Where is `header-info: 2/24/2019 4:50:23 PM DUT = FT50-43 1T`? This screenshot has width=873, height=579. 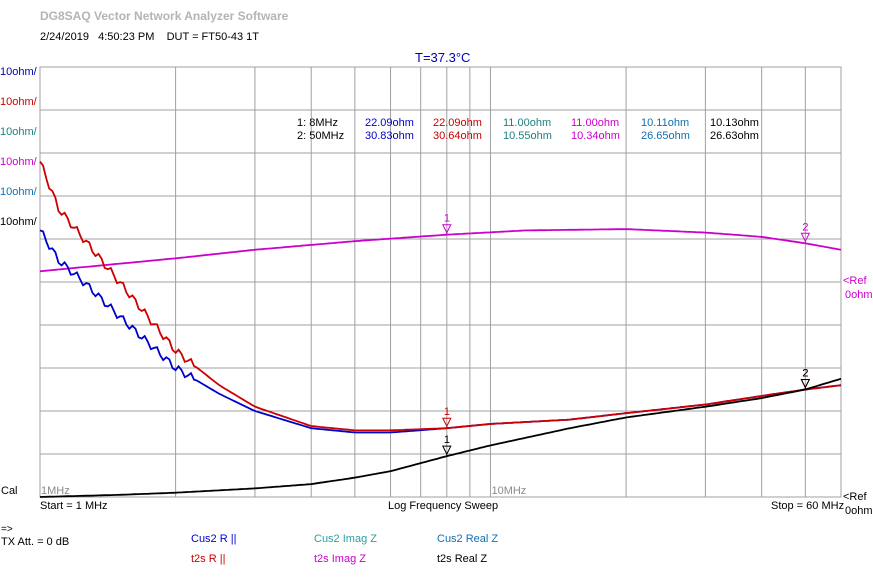 header-info: 2/24/2019 4:50:23 PM DUT = FT50-43 1T is located at coordinates (149, 37).